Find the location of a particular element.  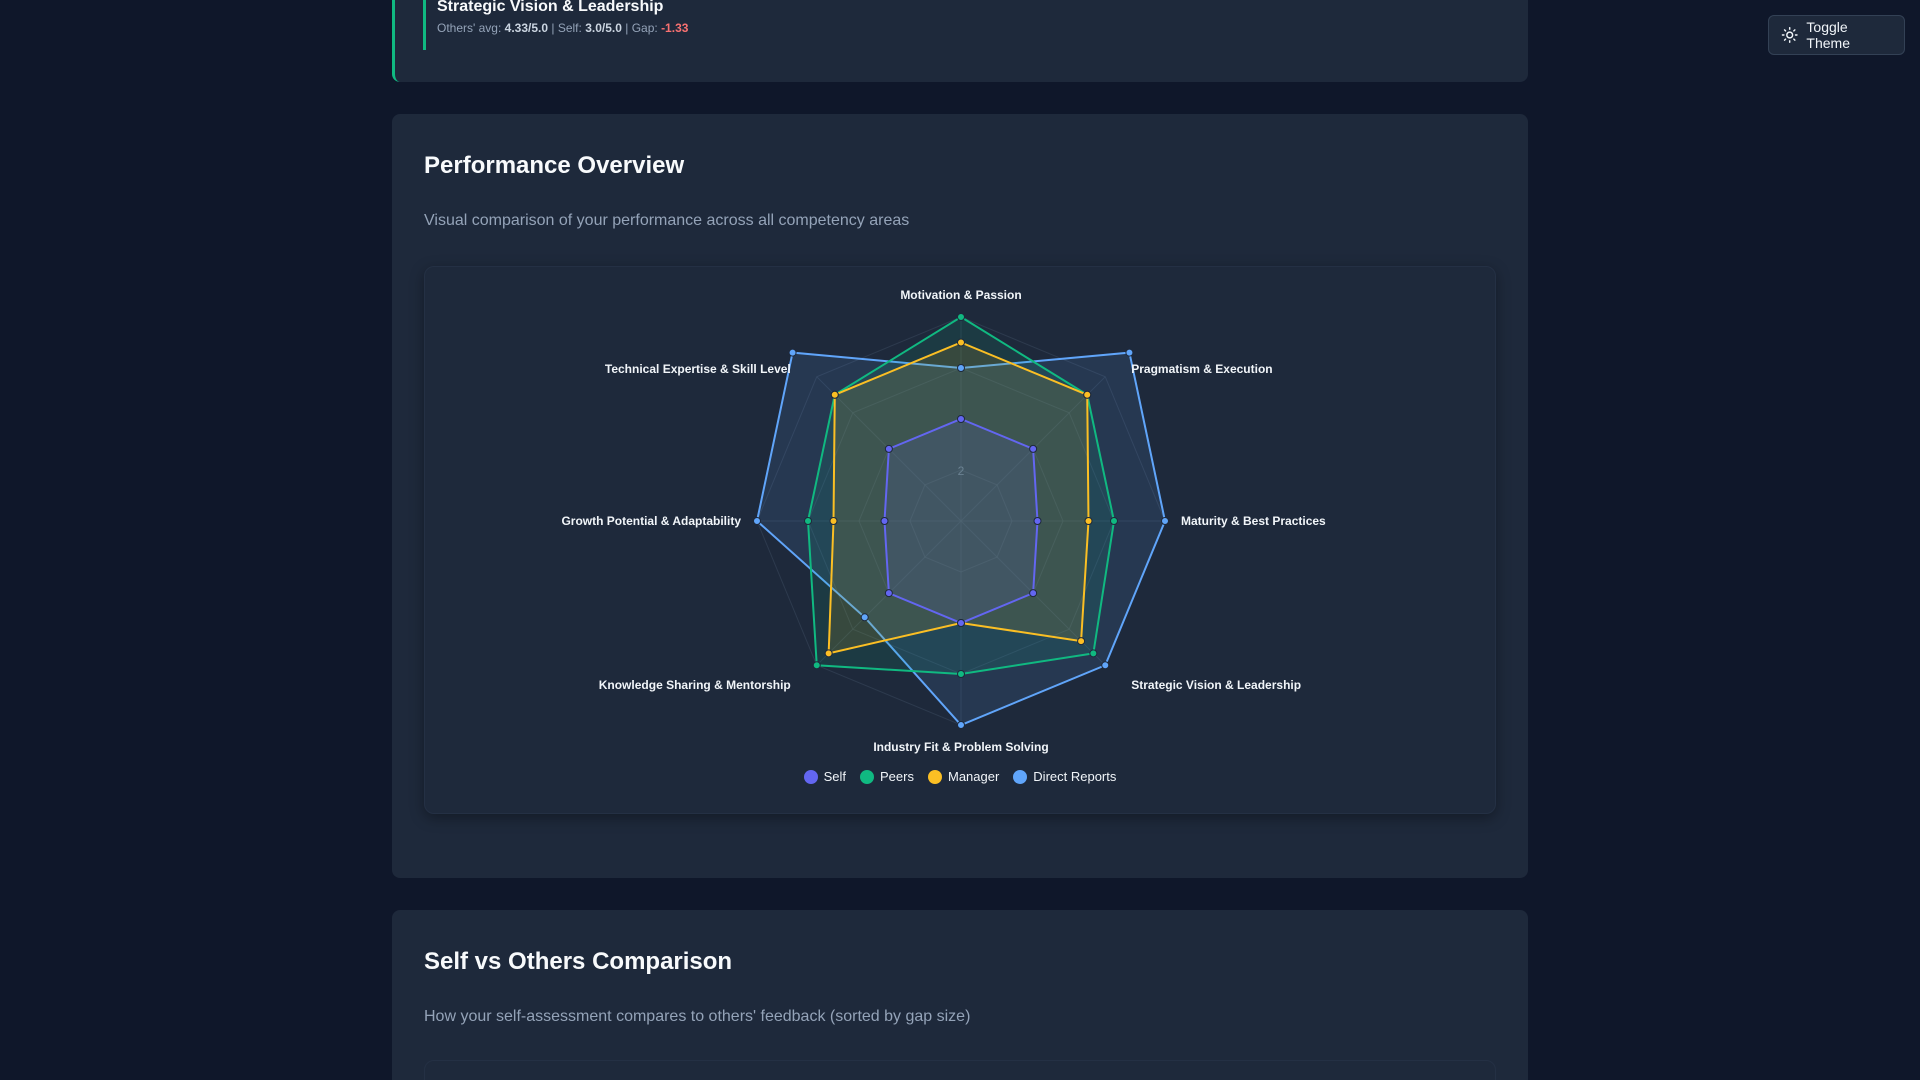

radar-axis-label: Industry Fit & Problem Solving is located at coordinates (960, 747).